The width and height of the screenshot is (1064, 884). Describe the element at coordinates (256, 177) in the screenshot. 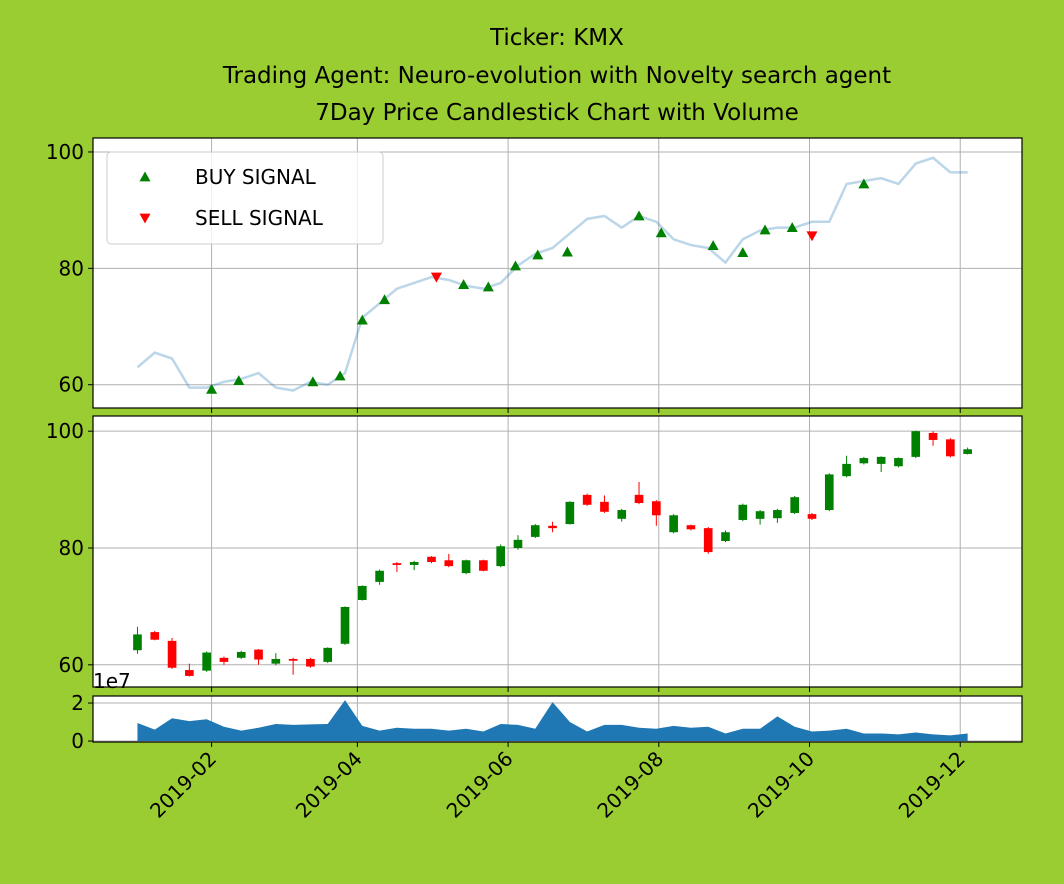

I see `legend-label: BUY SIGNAL` at that location.